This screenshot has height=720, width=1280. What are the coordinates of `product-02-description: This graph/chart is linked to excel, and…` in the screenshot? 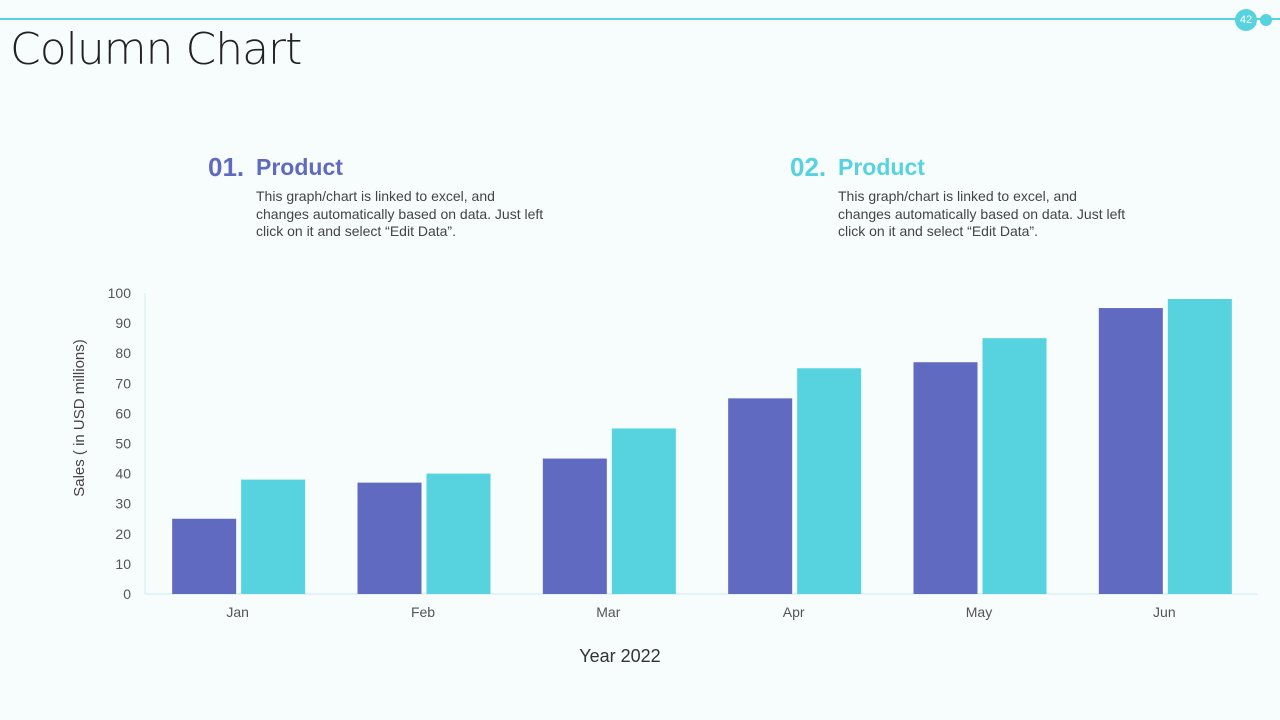 It's located at (982, 213).